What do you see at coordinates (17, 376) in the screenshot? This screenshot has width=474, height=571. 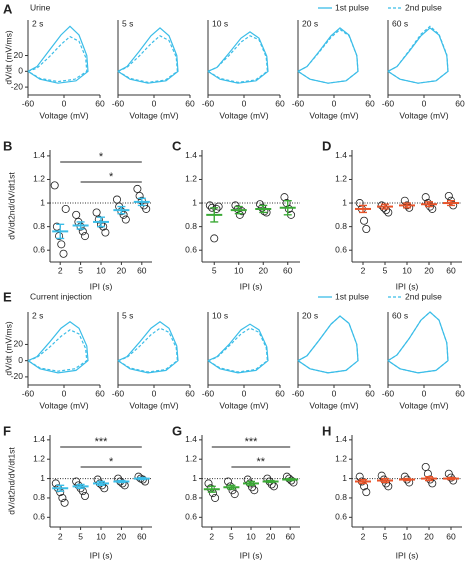 I see `y-tick-label: -20` at bounding box center [17, 376].